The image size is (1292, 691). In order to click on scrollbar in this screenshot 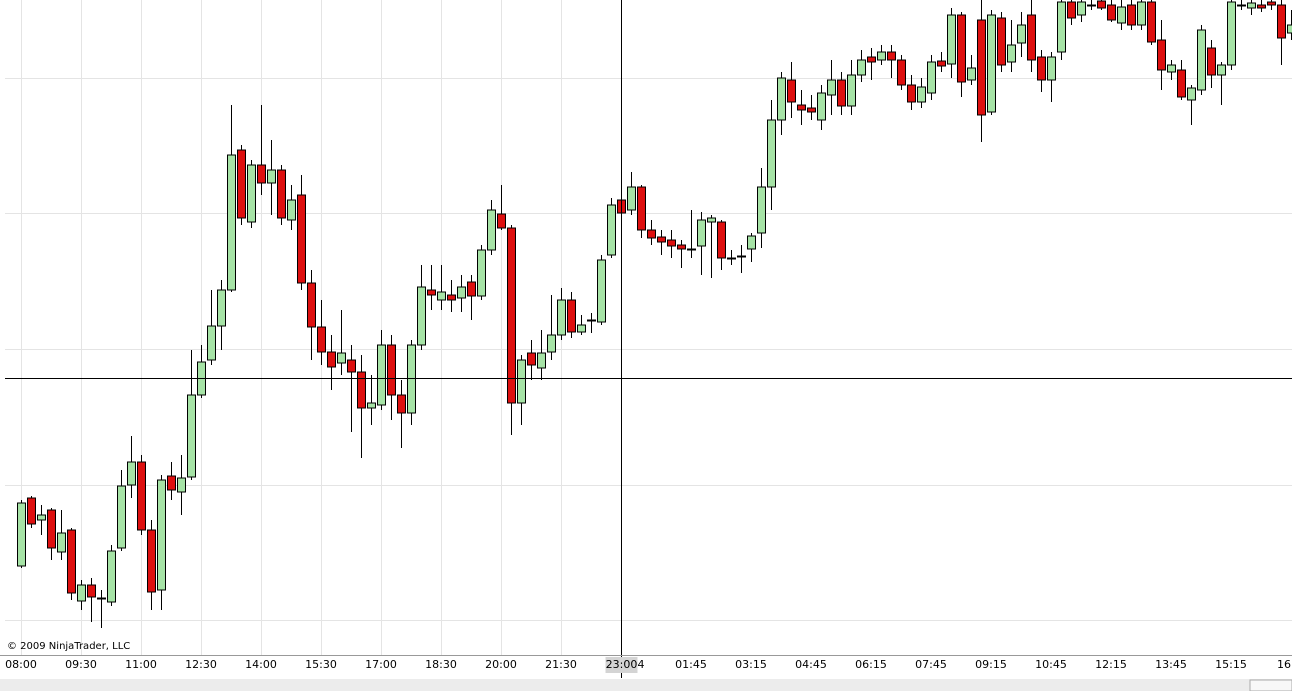, I will do `click(646, 685)`.